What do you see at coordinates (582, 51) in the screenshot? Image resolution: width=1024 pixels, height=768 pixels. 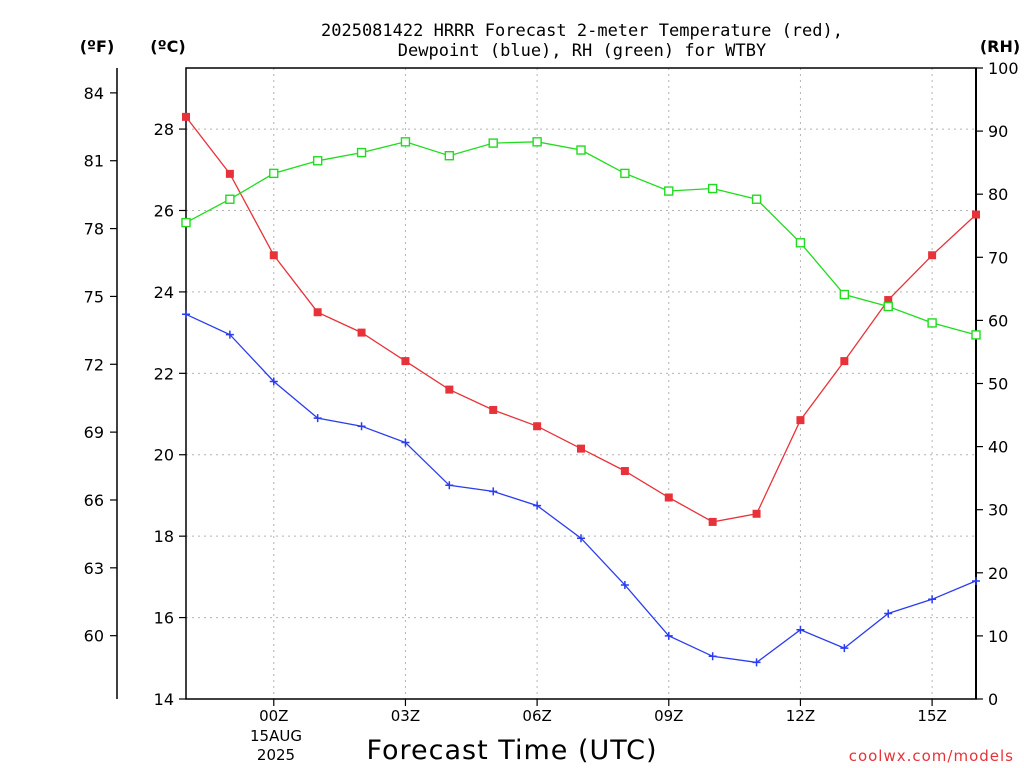 I see `chart-title-line-2: Dewpoint (blue), RH (green) for WTBY` at bounding box center [582, 51].